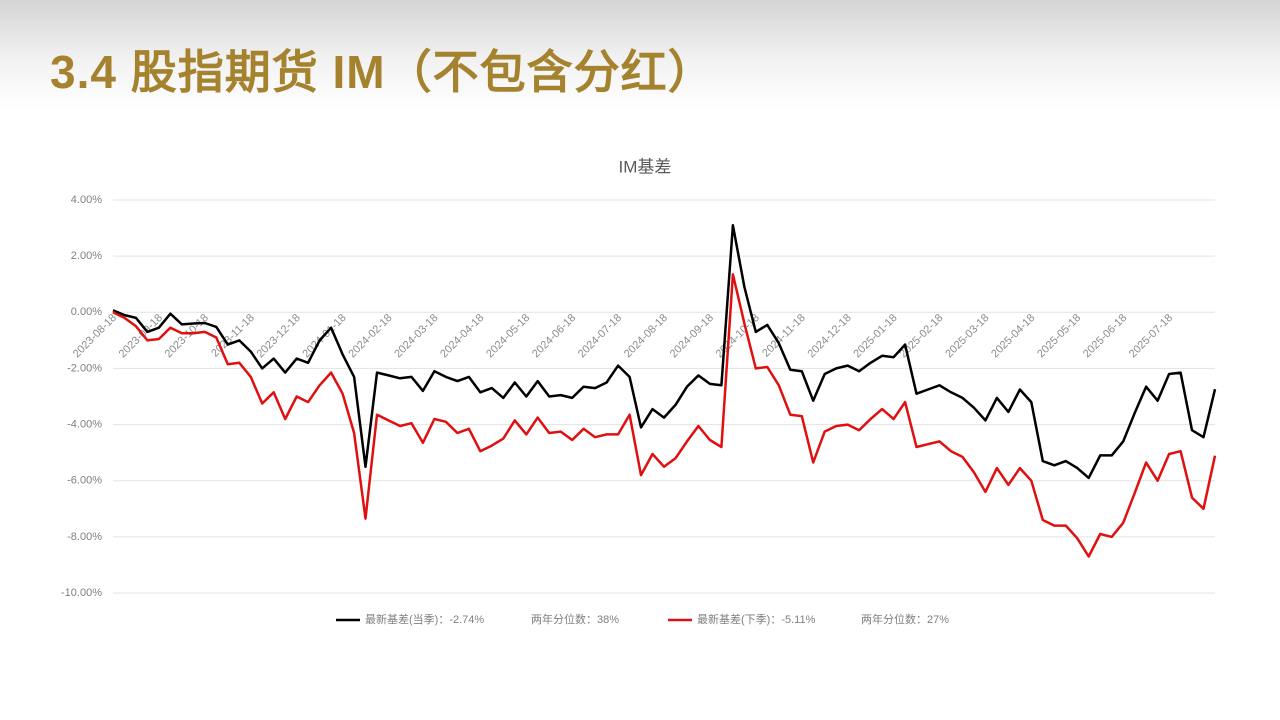 The image size is (1280, 720). What do you see at coordinates (1059, 336) in the screenshot?
I see `x-tick-label: 2025-05-18` at bounding box center [1059, 336].